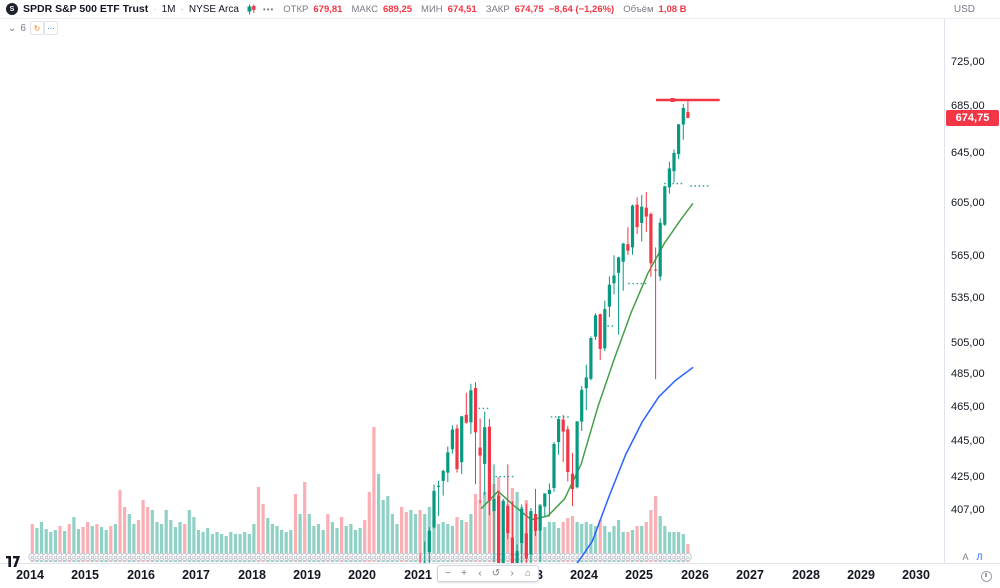 The height and width of the screenshot is (588, 1000). What do you see at coordinates (448, 573) in the screenshot?
I see `zoom-out-button: −` at bounding box center [448, 573].